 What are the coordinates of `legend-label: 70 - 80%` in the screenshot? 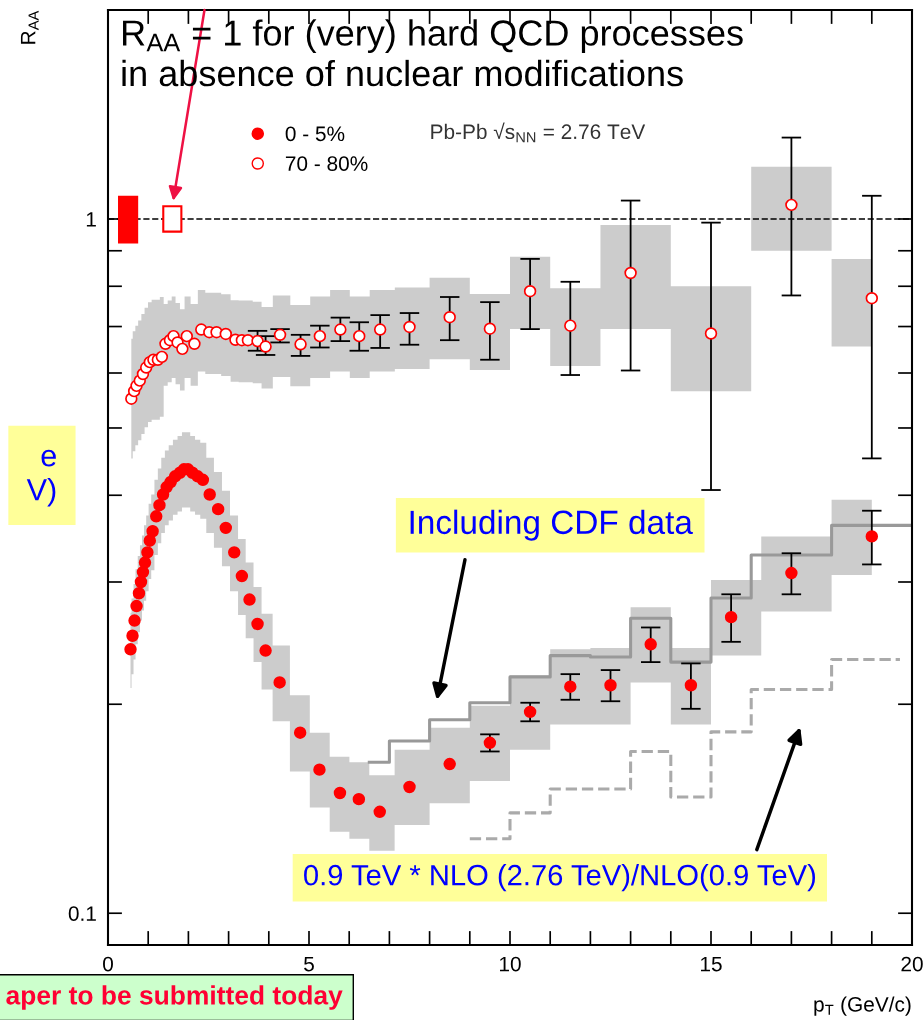 It's located at (326, 163).